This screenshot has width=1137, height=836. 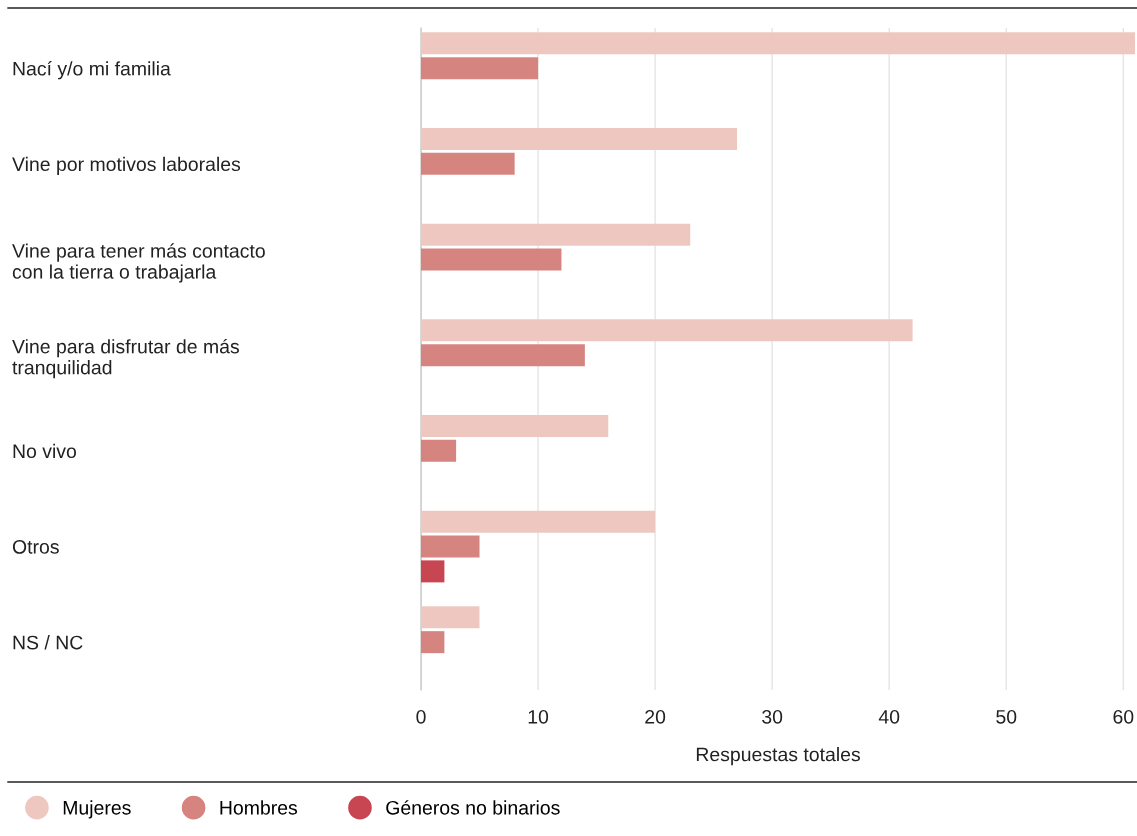 What do you see at coordinates (1123, 716) in the screenshot?
I see `x-tick-label: 60` at bounding box center [1123, 716].